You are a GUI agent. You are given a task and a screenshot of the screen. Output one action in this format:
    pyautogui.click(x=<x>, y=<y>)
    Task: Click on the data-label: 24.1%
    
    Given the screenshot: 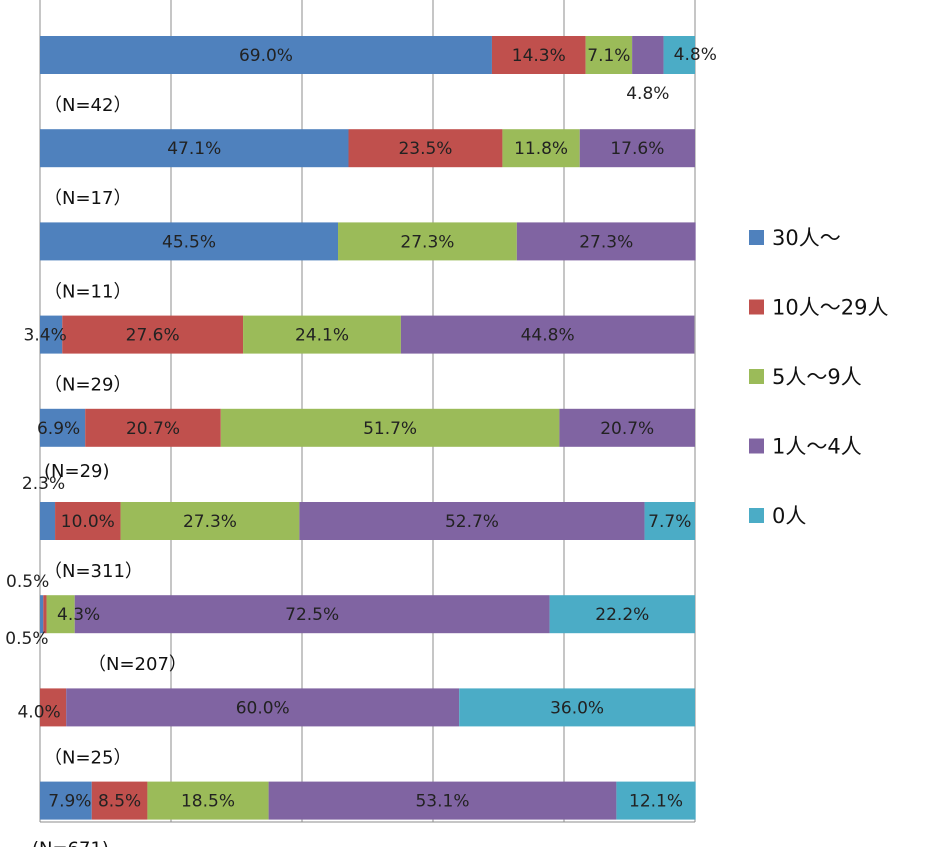 What is the action you would take?
    pyautogui.click(x=322, y=336)
    